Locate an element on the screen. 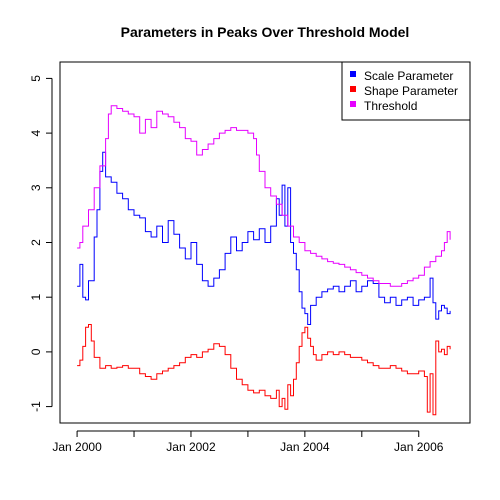  chart-title: Parameters in Peaks Over Threshold Model is located at coordinates (265, 32).